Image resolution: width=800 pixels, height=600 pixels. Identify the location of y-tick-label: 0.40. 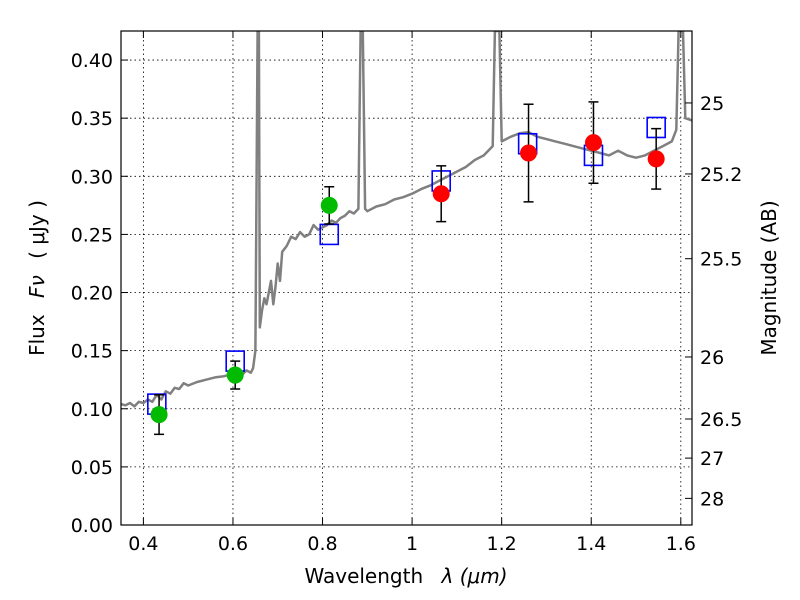
(92, 61).